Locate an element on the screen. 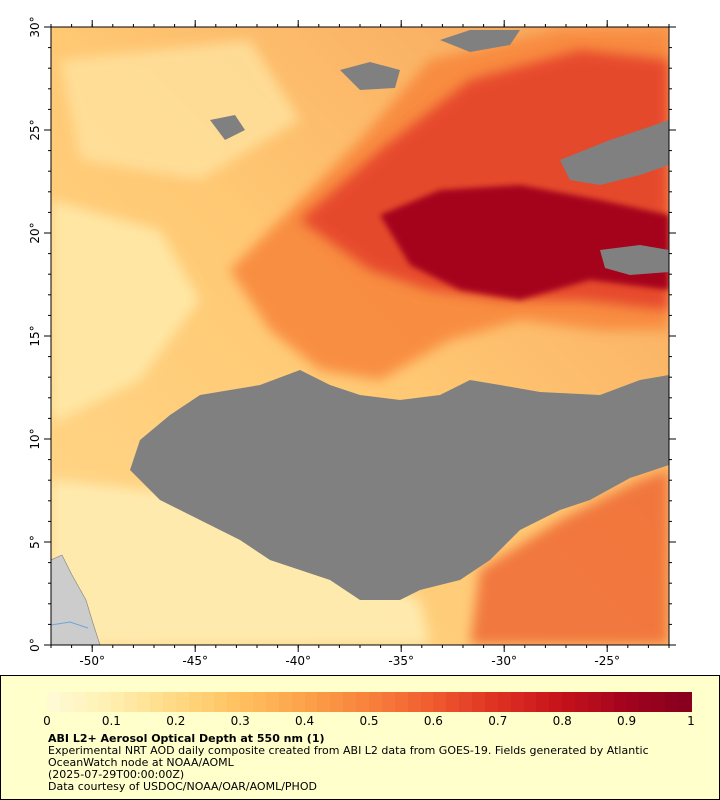 This screenshot has width=720, height=800. lat-tick-label: 25° is located at coordinates (35, 129).